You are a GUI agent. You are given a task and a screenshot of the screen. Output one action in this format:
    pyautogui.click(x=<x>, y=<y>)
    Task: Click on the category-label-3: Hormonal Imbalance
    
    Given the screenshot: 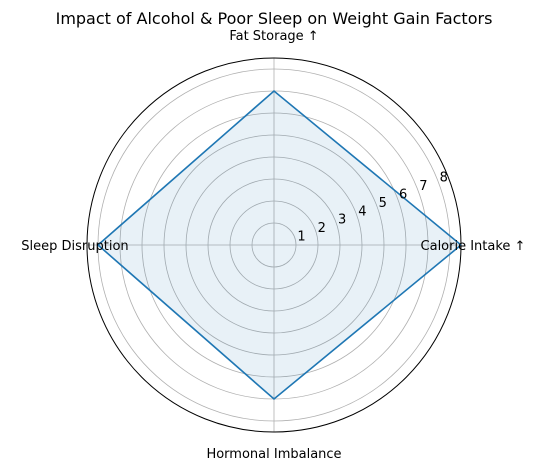 What is the action you would take?
    pyautogui.click(x=273, y=454)
    